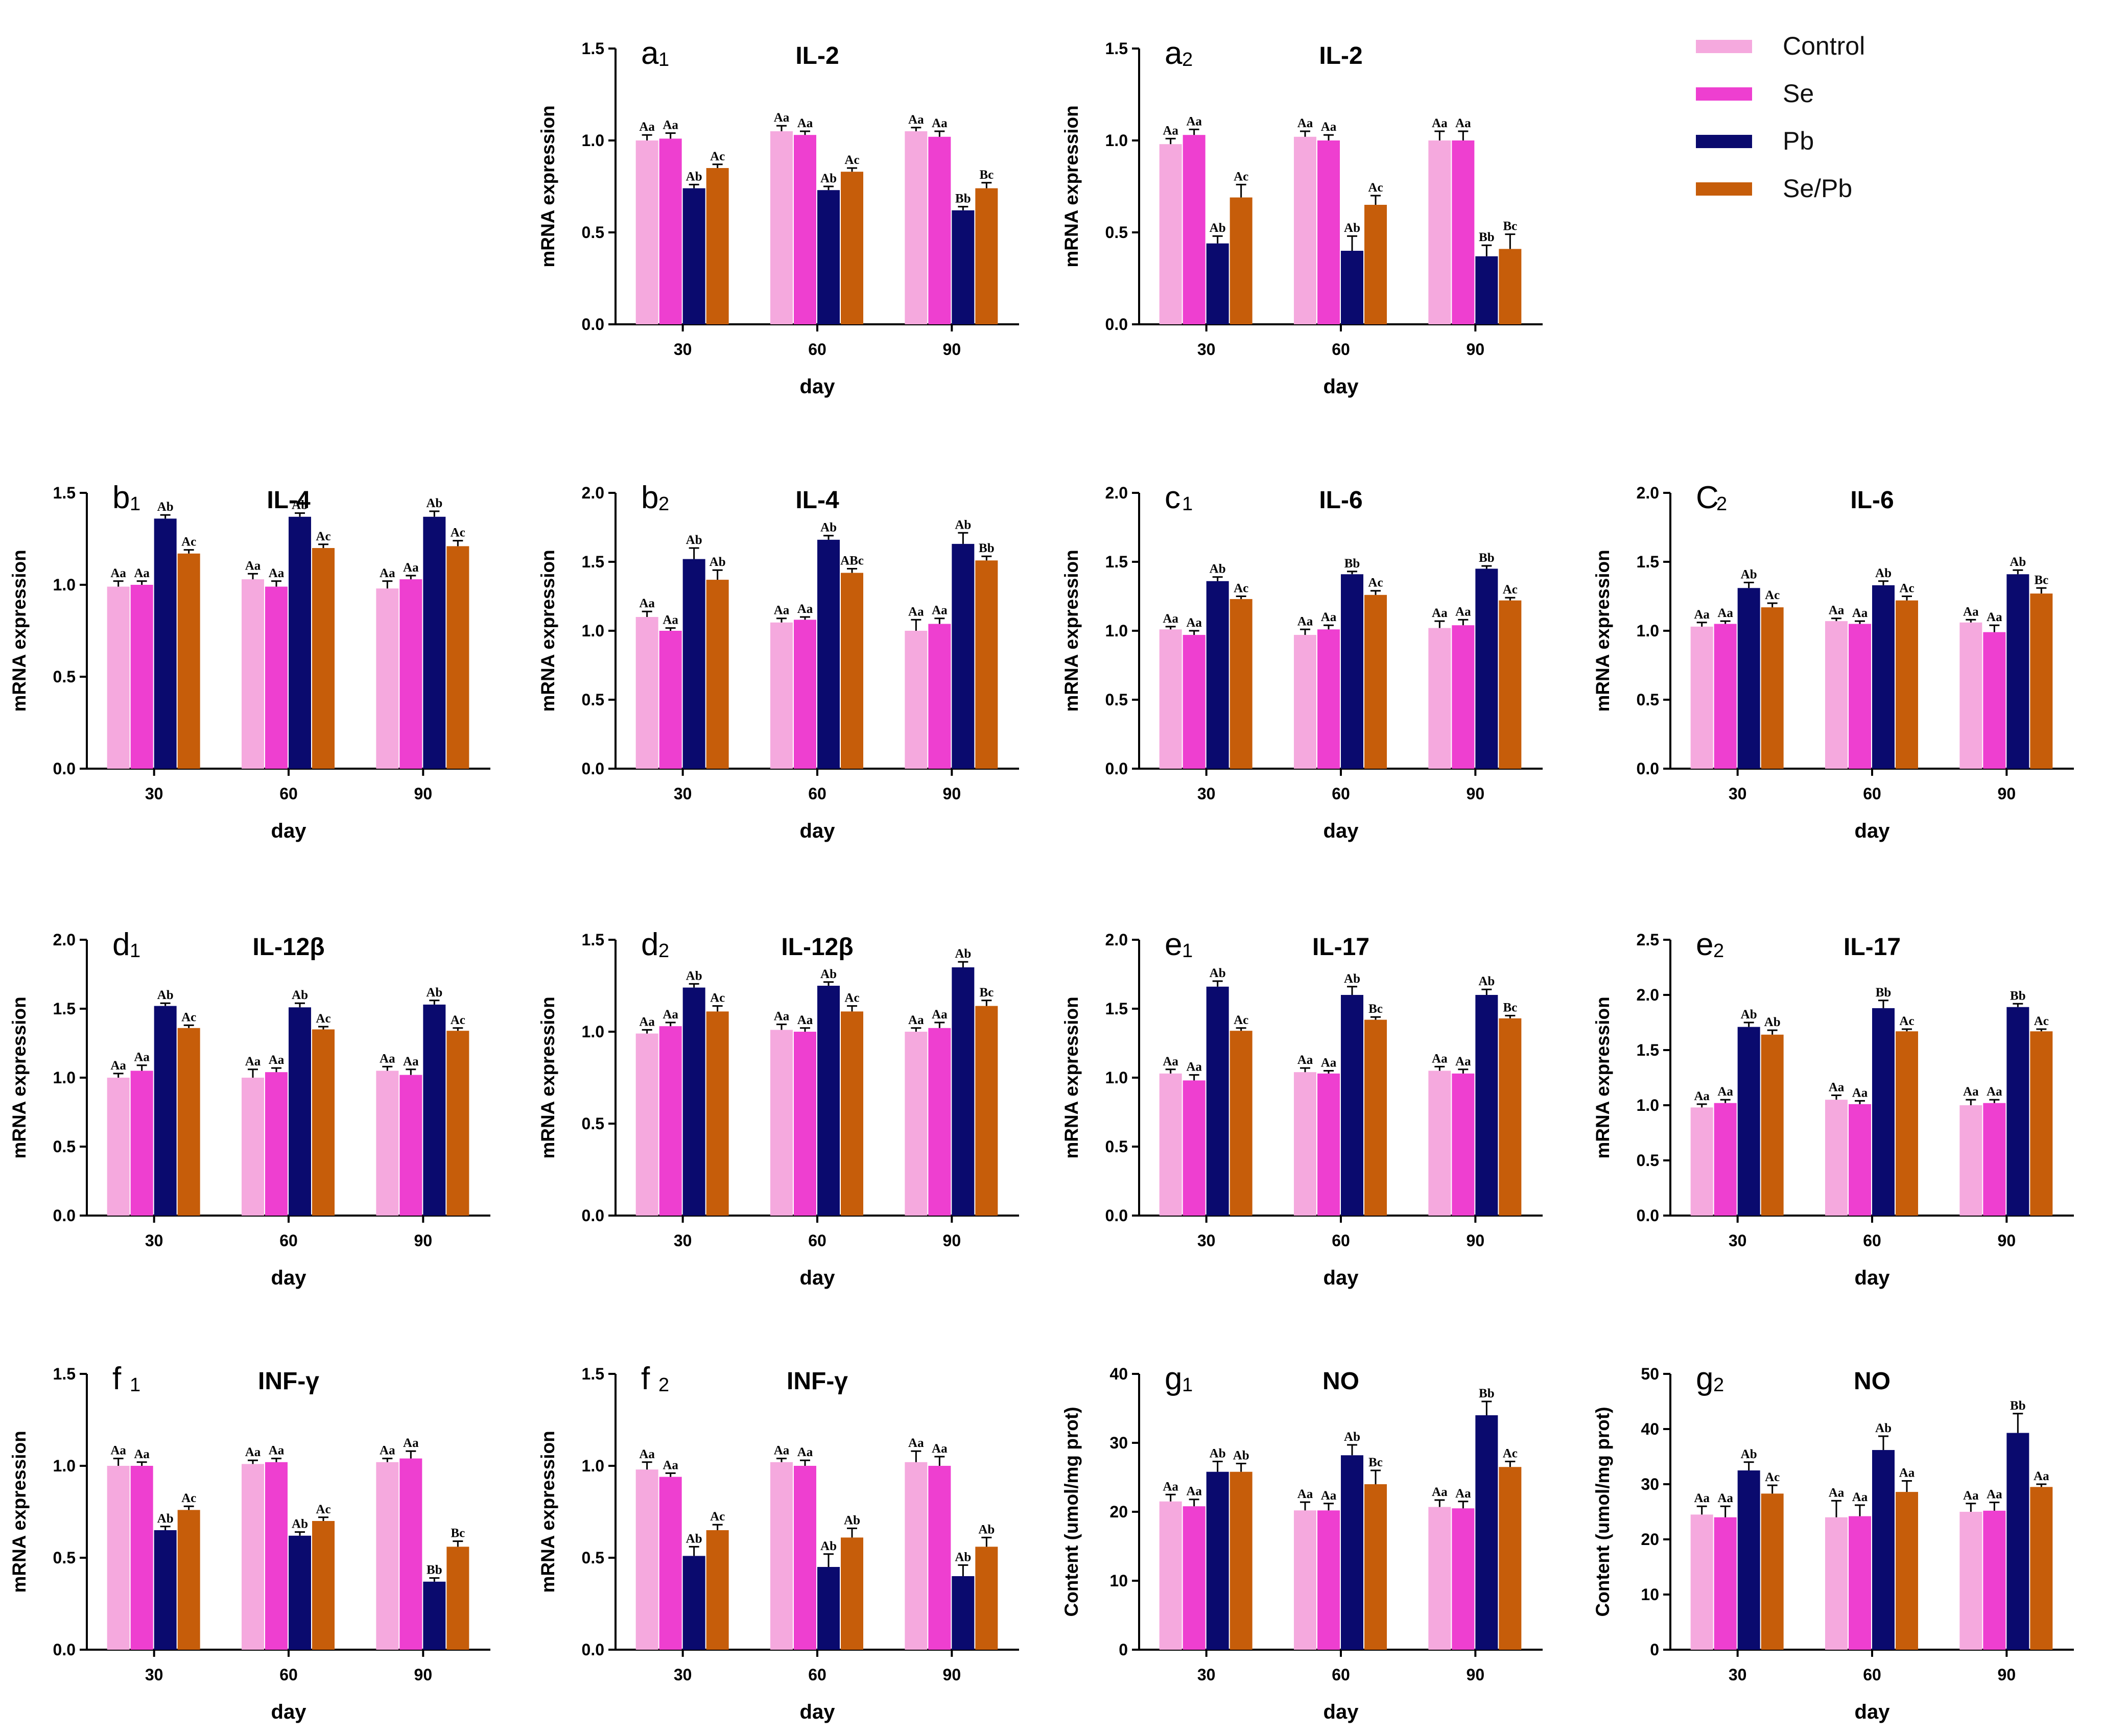 This screenshot has height=1736, width=2103. I want to click on y-tick-label: 1.0, so click(593, 631).